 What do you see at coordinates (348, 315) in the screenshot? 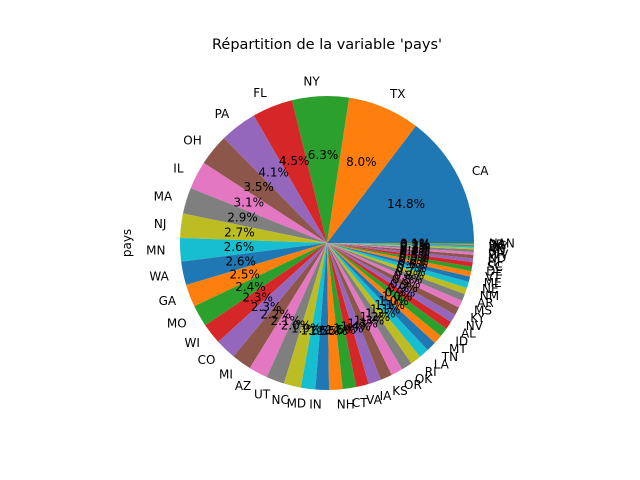
I see `pie-slice-va` at bounding box center [348, 315].